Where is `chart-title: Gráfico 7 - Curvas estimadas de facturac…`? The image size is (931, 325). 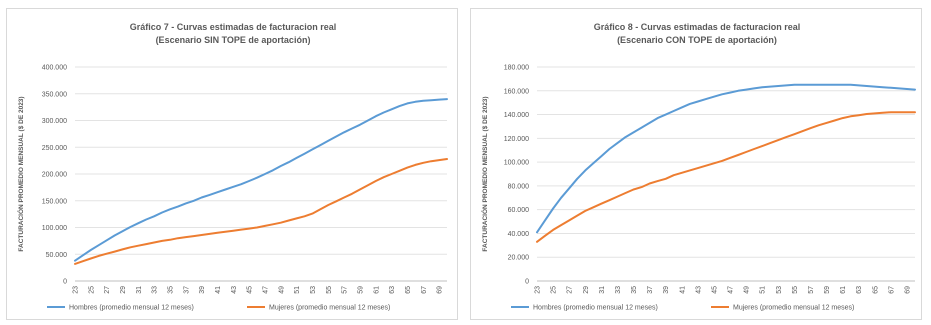 chart-title: Gráfico 7 - Curvas estimadas de facturac… is located at coordinates (233, 27).